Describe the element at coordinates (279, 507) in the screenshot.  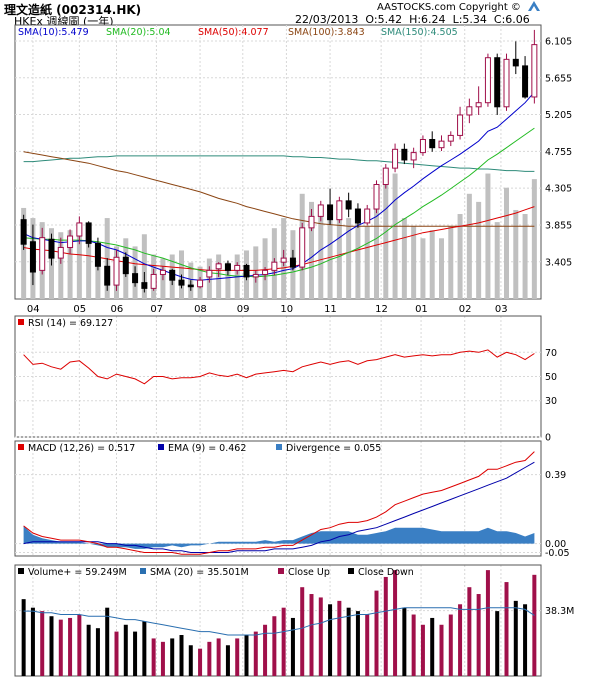
I see `macd-ema-line` at that location.